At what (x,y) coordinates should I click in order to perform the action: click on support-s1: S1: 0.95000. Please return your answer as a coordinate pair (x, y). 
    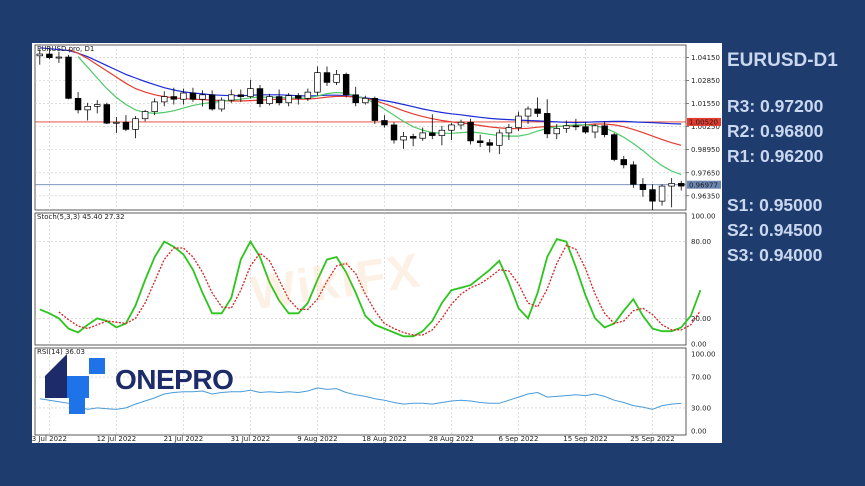
    Looking at the image, I should click on (775, 205).